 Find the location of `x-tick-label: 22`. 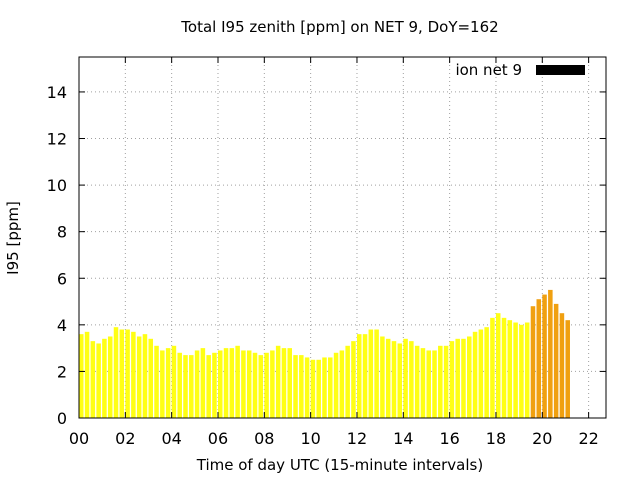

x-tick-label: 22 is located at coordinates (588, 438).